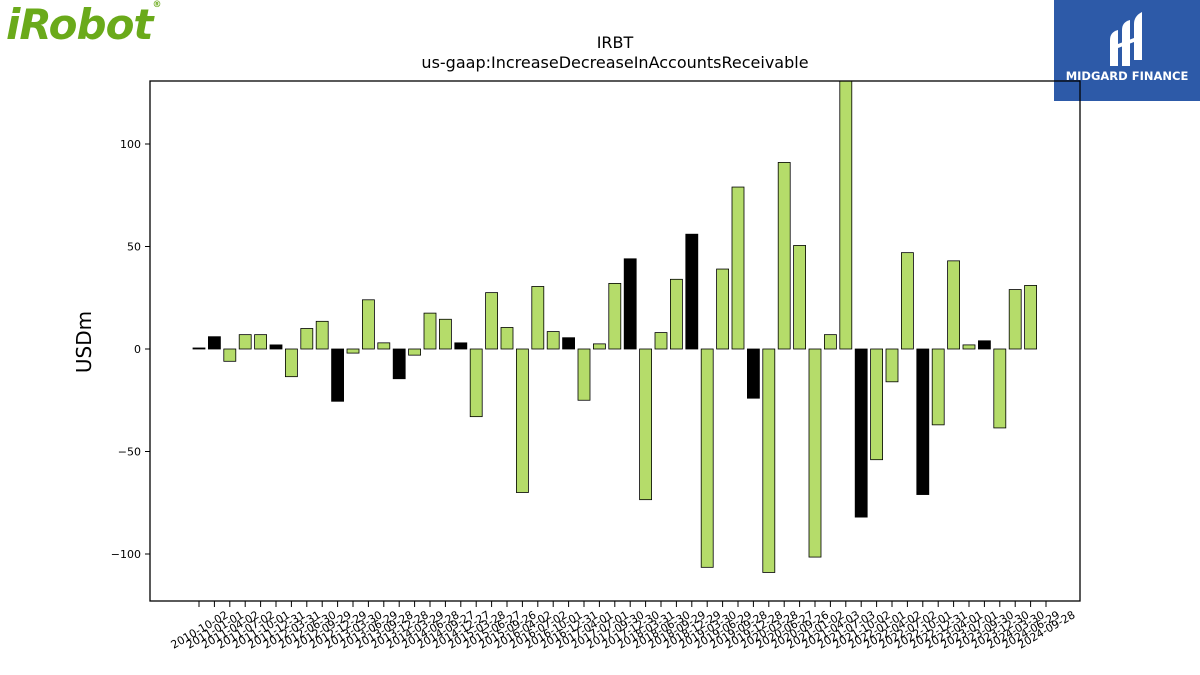 The height and width of the screenshot is (675, 1200). Describe the element at coordinates (79, 24) in the screenshot. I see `irobot-logo-text: iRobot` at that location.